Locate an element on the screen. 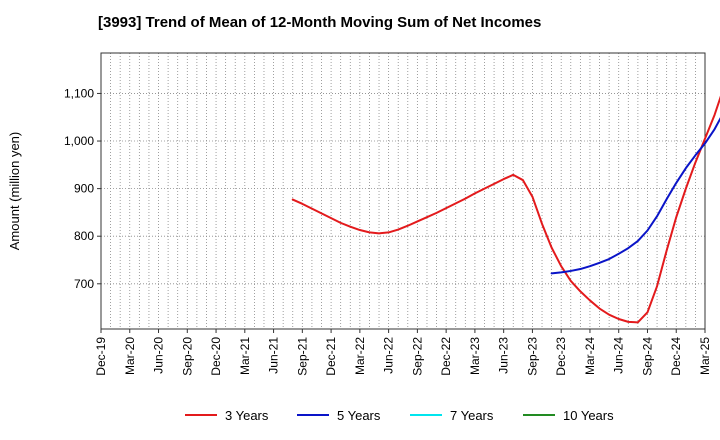 The width and height of the screenshot is (720, 440). x-tick-label: Sep-20 is located at coordinates (187, 356).